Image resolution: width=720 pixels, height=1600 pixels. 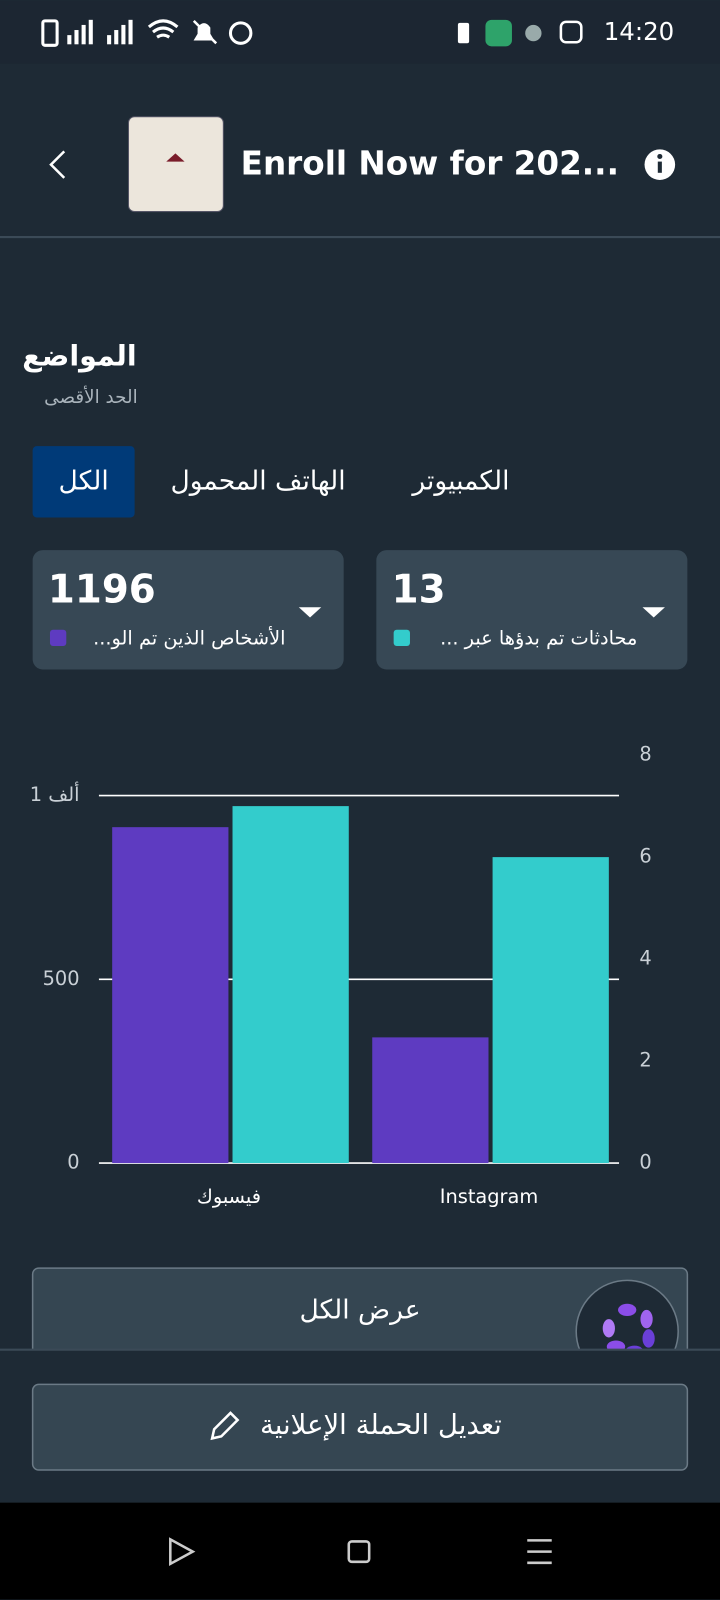 What do you see at coordinates (381, 1425) in the screenshot?
I see `edit-label: تعديل الحملة الإعلانية` at bounding box center [381, 1425].